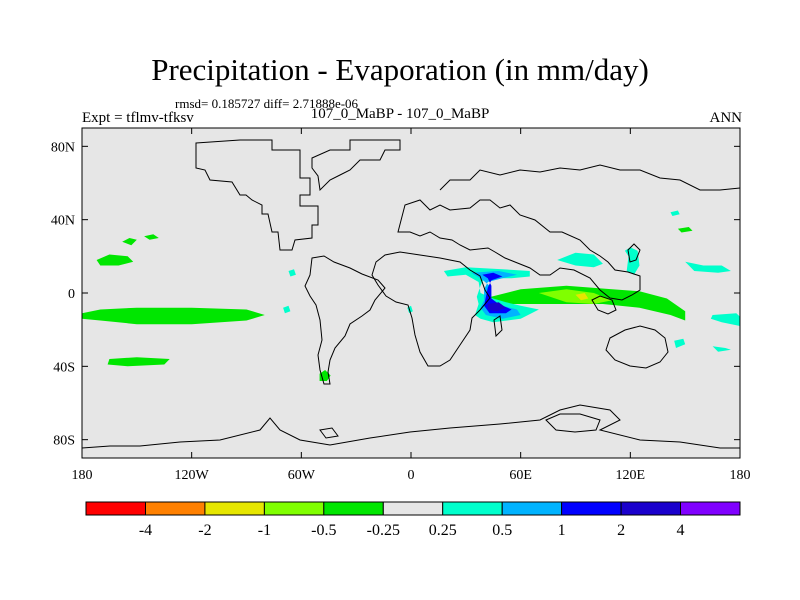 The height and width of the screenshot is (600, 800). What do you see at coordinates (496, 307) in the screenshot?
I see `contour-arabia-moist-peak` at bounding box center [496, 307].